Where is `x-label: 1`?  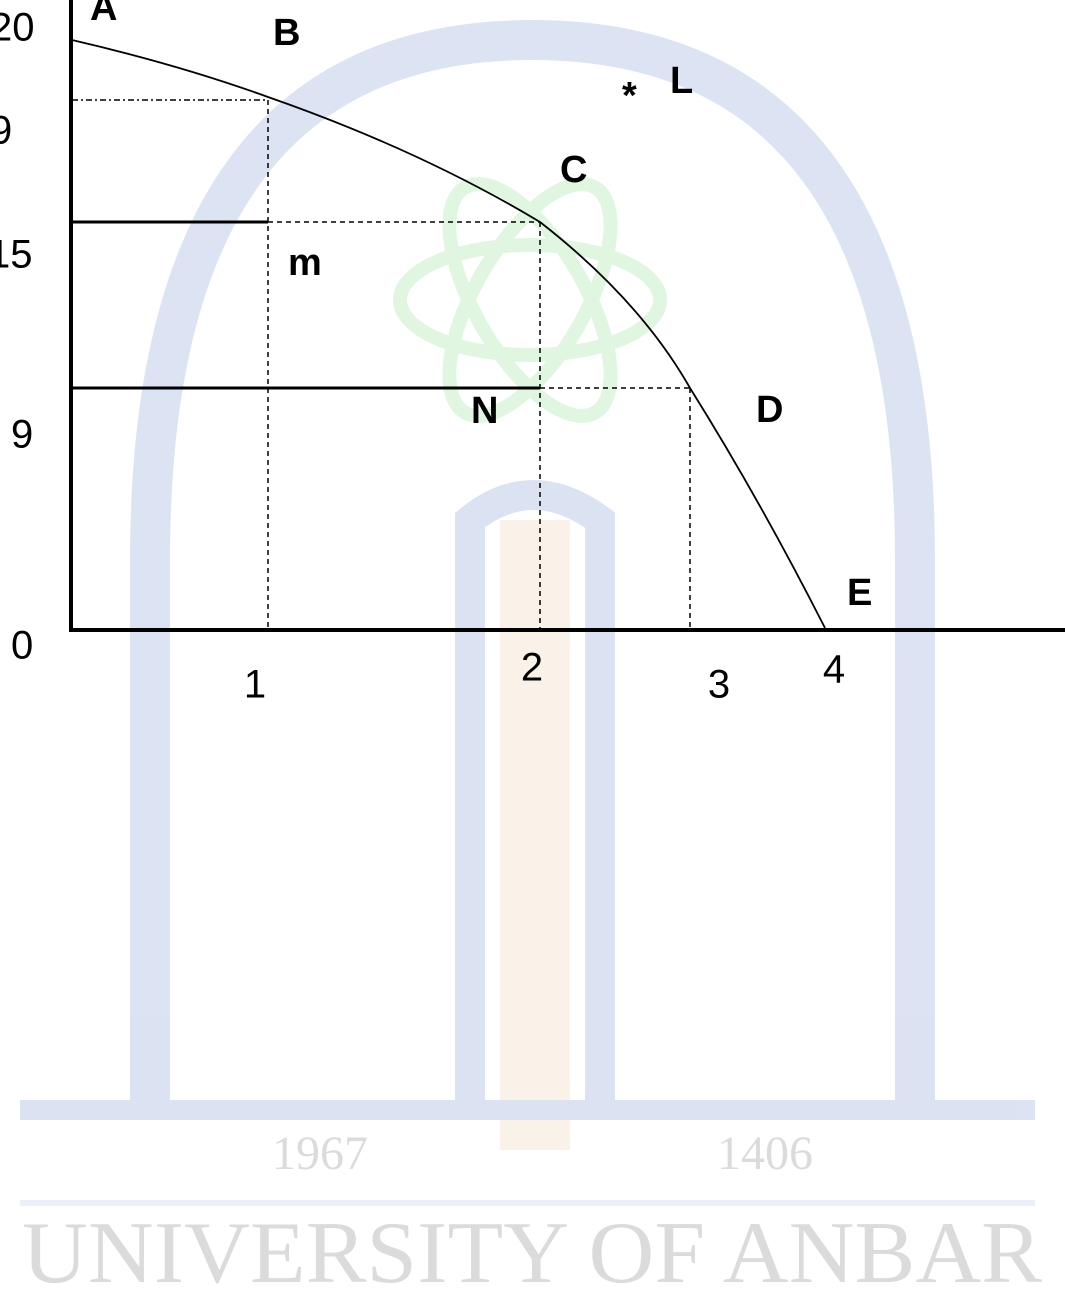
x-label: 1 is located at coordinates (255, 685).